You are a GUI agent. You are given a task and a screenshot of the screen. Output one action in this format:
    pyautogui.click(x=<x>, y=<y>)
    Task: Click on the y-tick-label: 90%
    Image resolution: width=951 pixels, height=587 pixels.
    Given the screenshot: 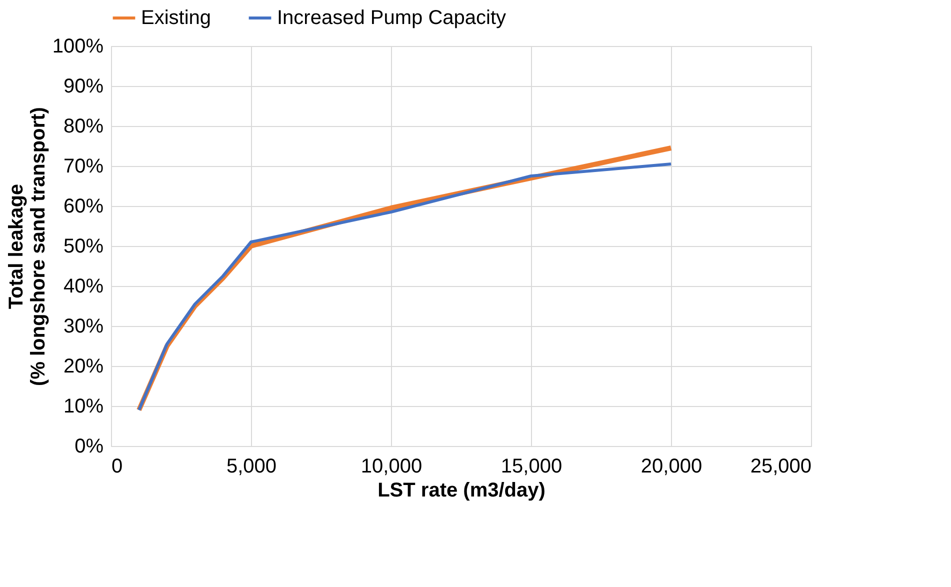 What is the action you would take?
    pyautogui.click(x=83, y=87)
    